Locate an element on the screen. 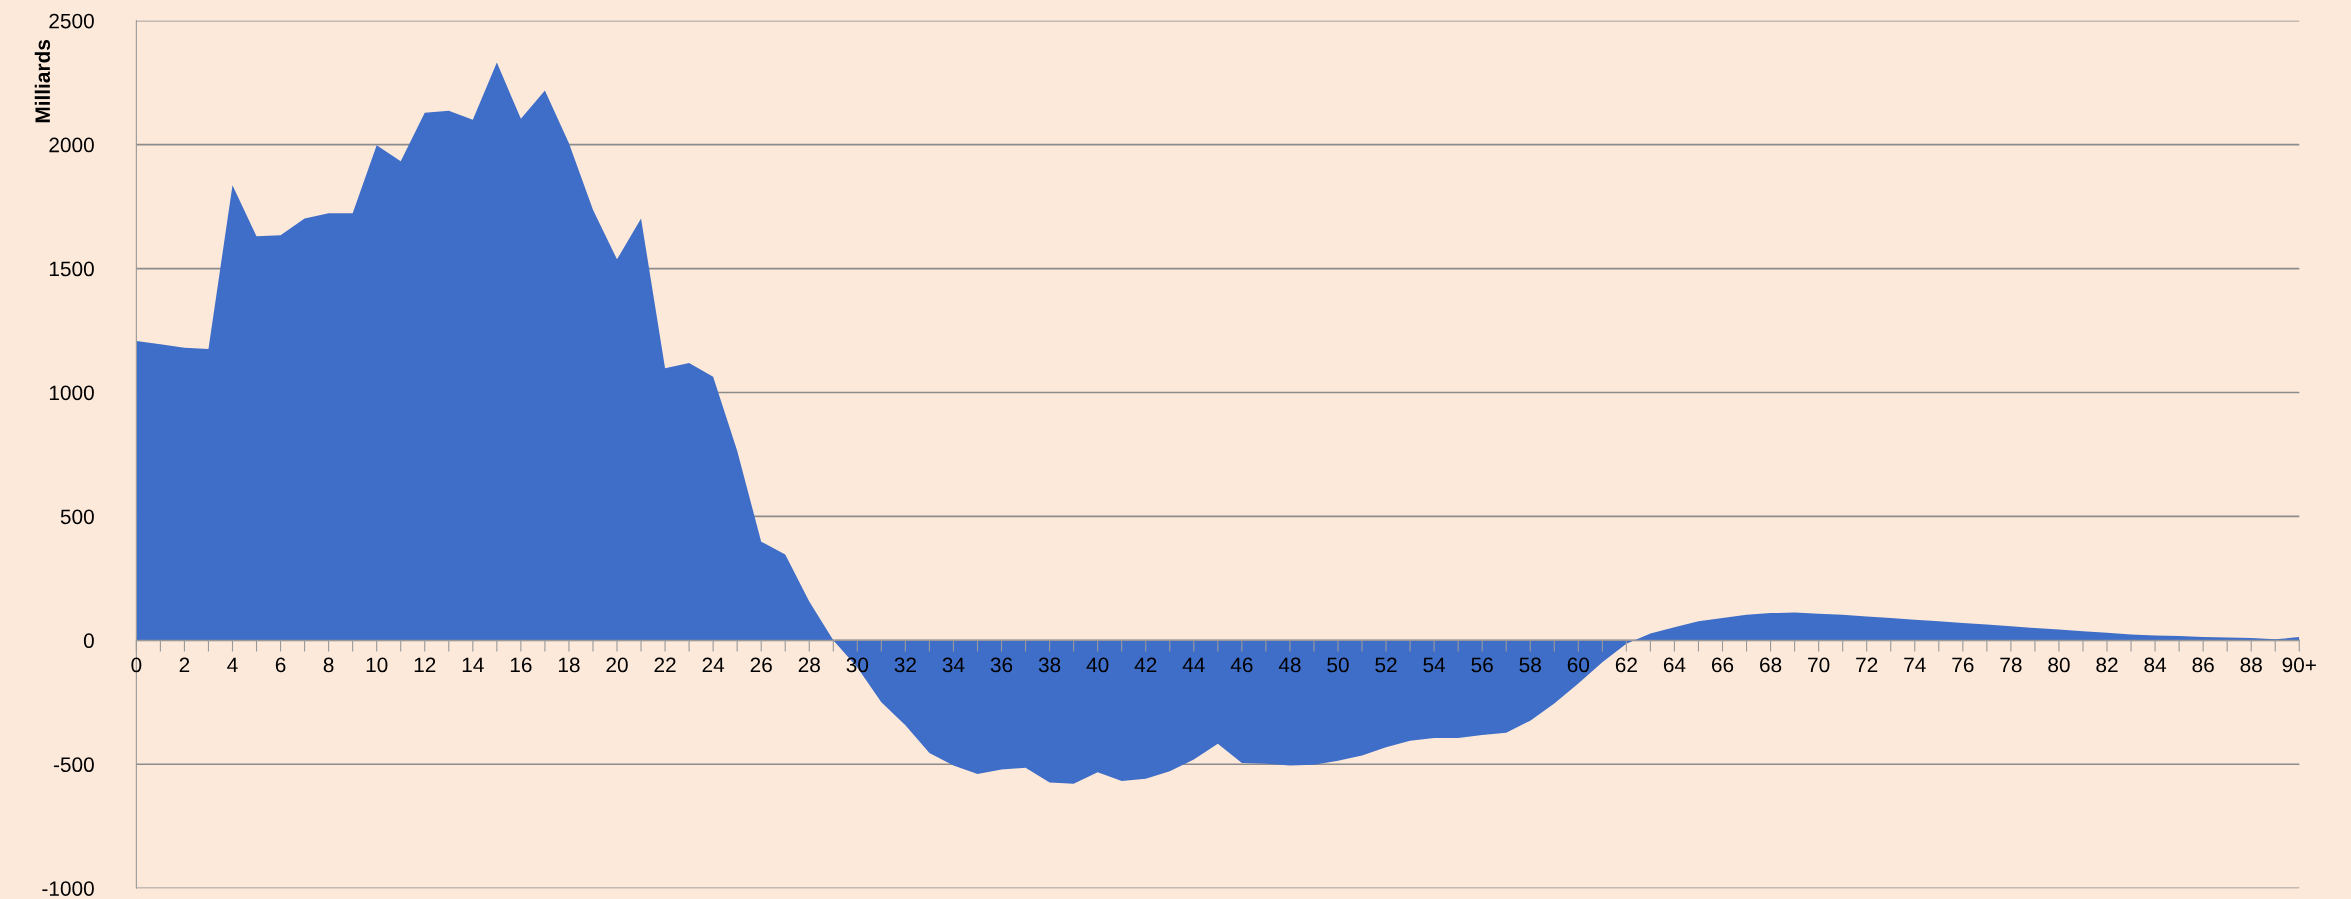  x-tick-label: 12 is located at coordinates (425, 665).